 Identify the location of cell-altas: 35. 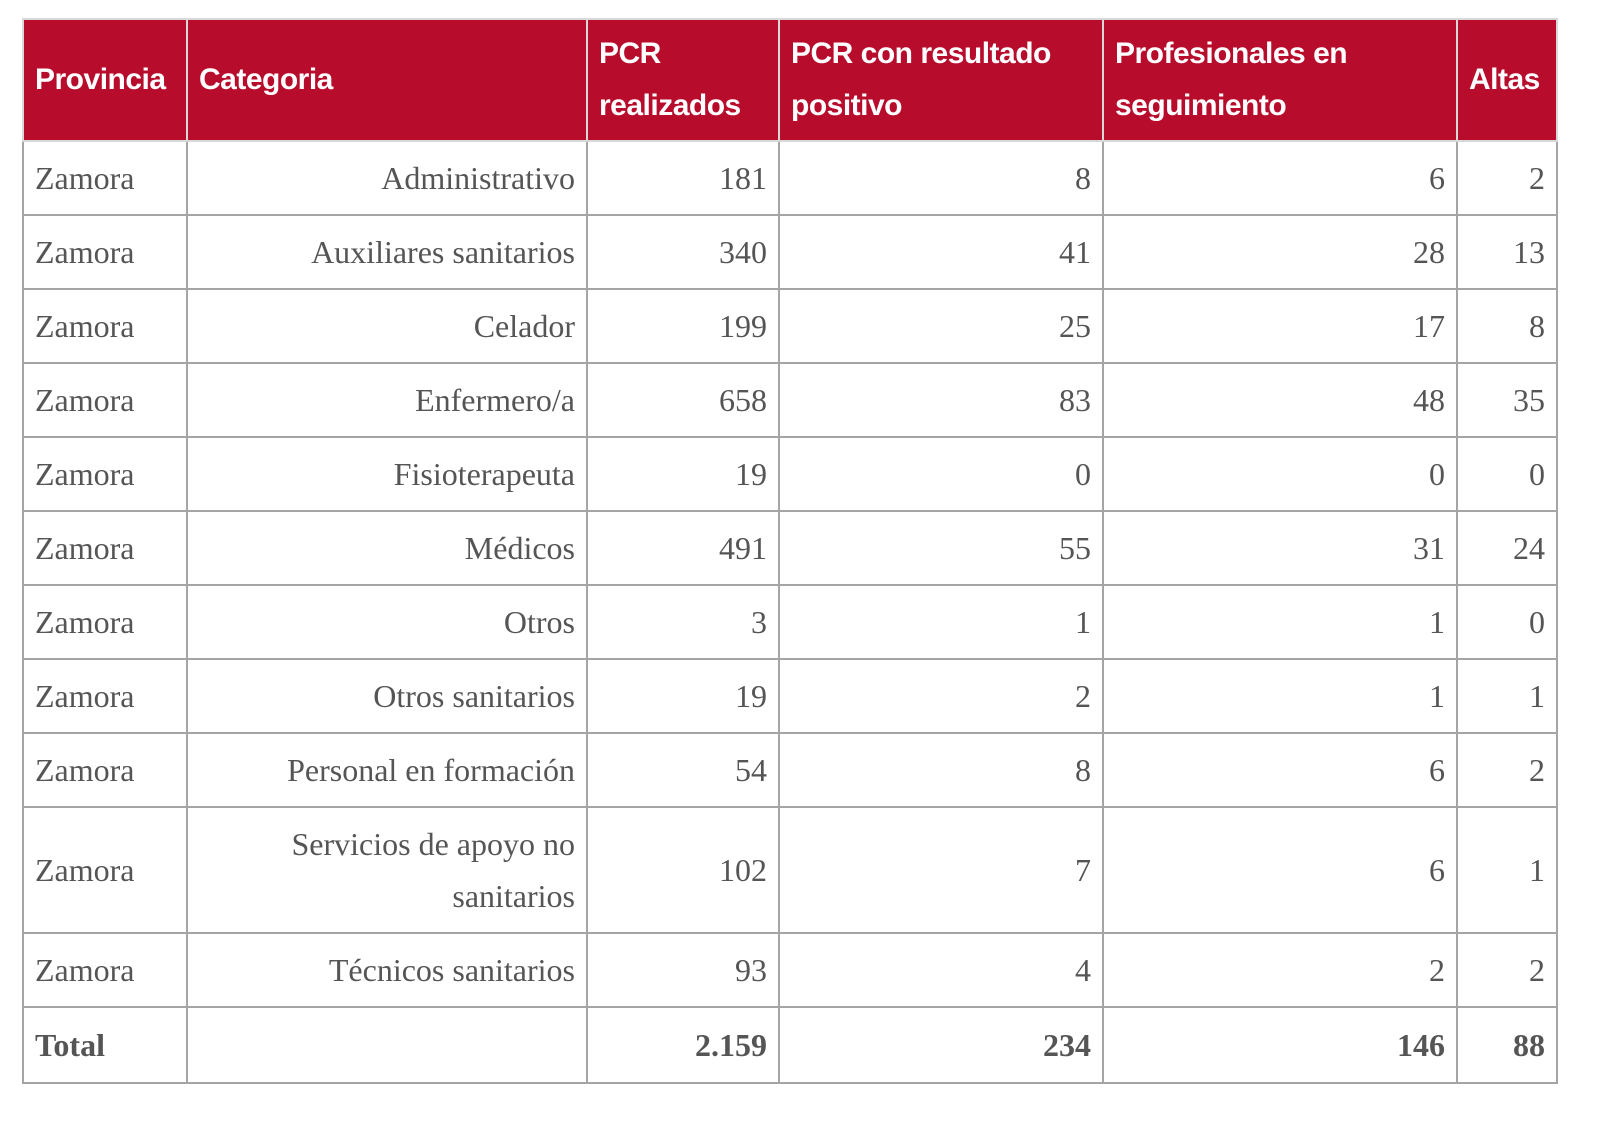
(1507, 400).